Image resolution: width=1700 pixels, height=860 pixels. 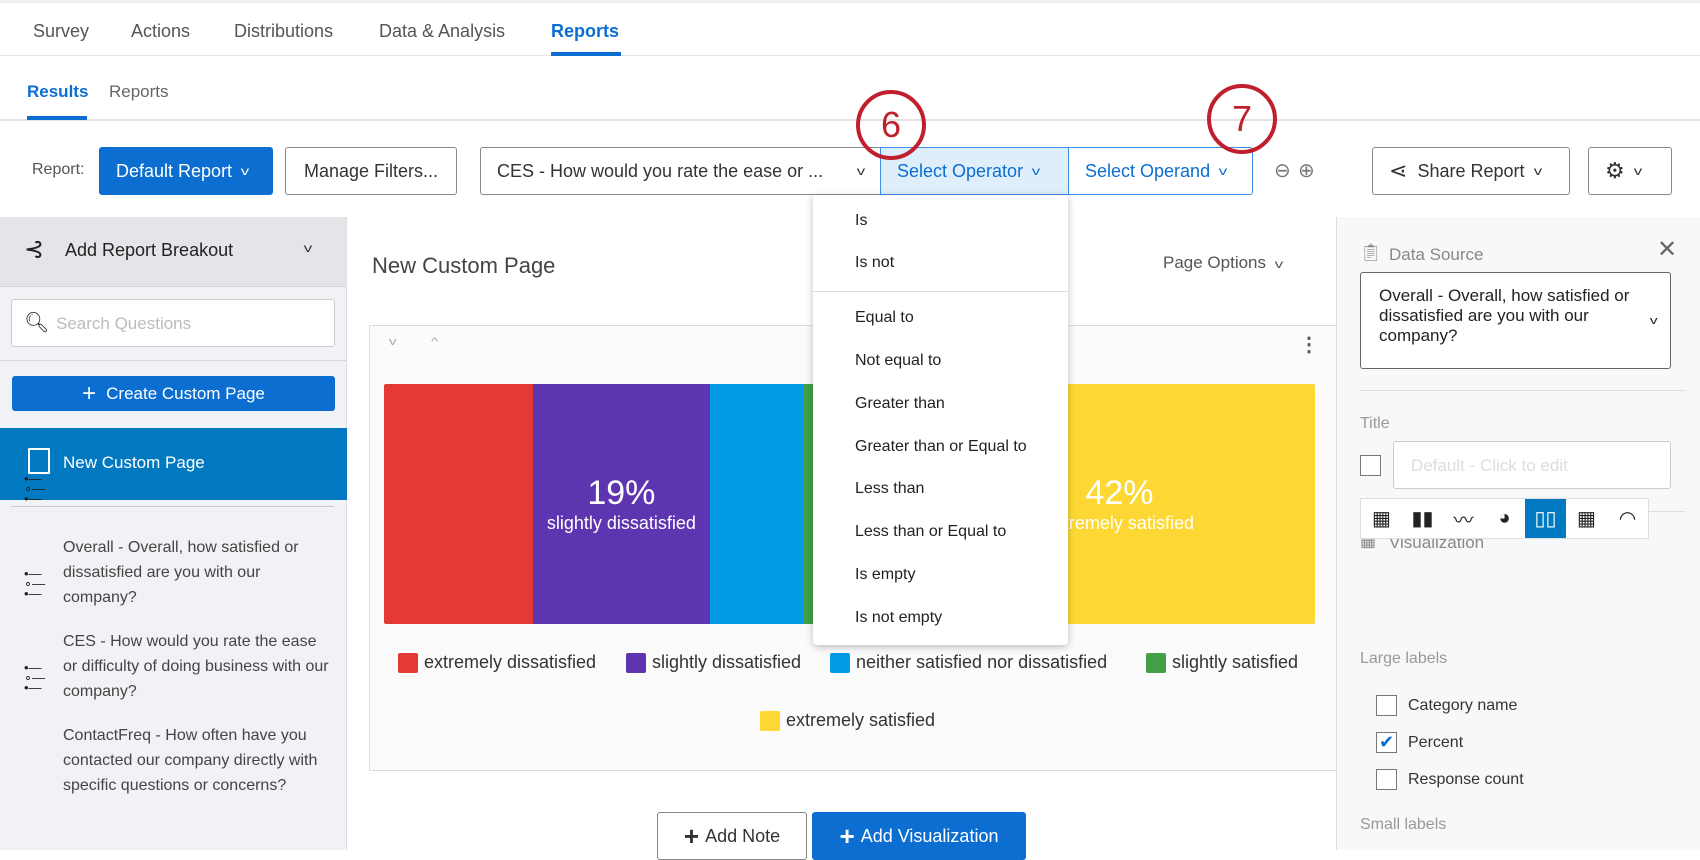 I want to click on clipboard-icon: 📋︎, so click(x=1371, y=252).